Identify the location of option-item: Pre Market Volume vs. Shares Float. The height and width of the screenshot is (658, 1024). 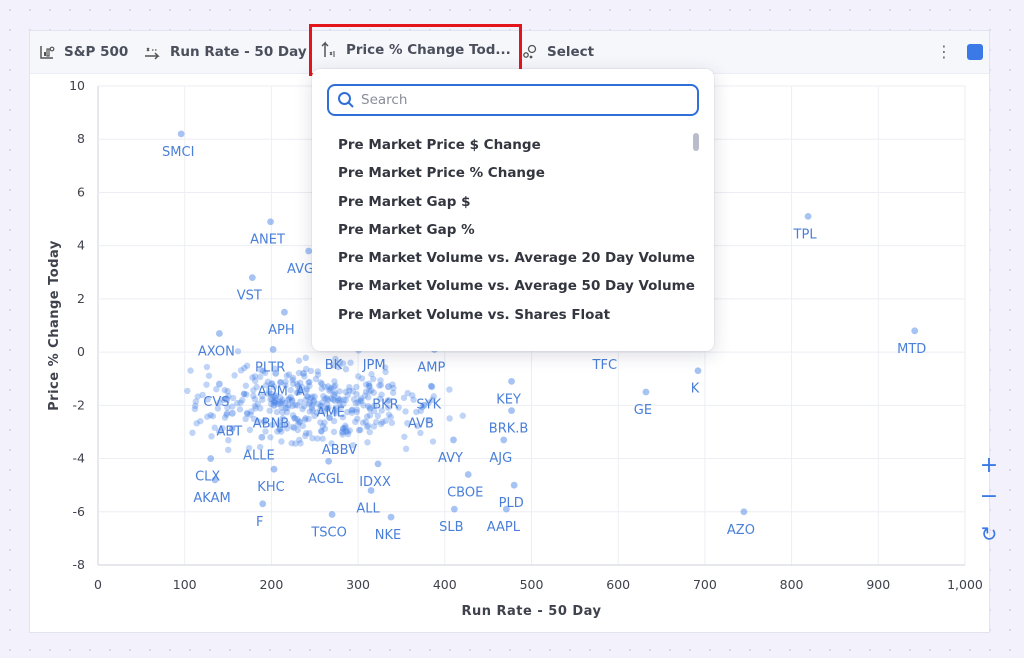
(474, 314).